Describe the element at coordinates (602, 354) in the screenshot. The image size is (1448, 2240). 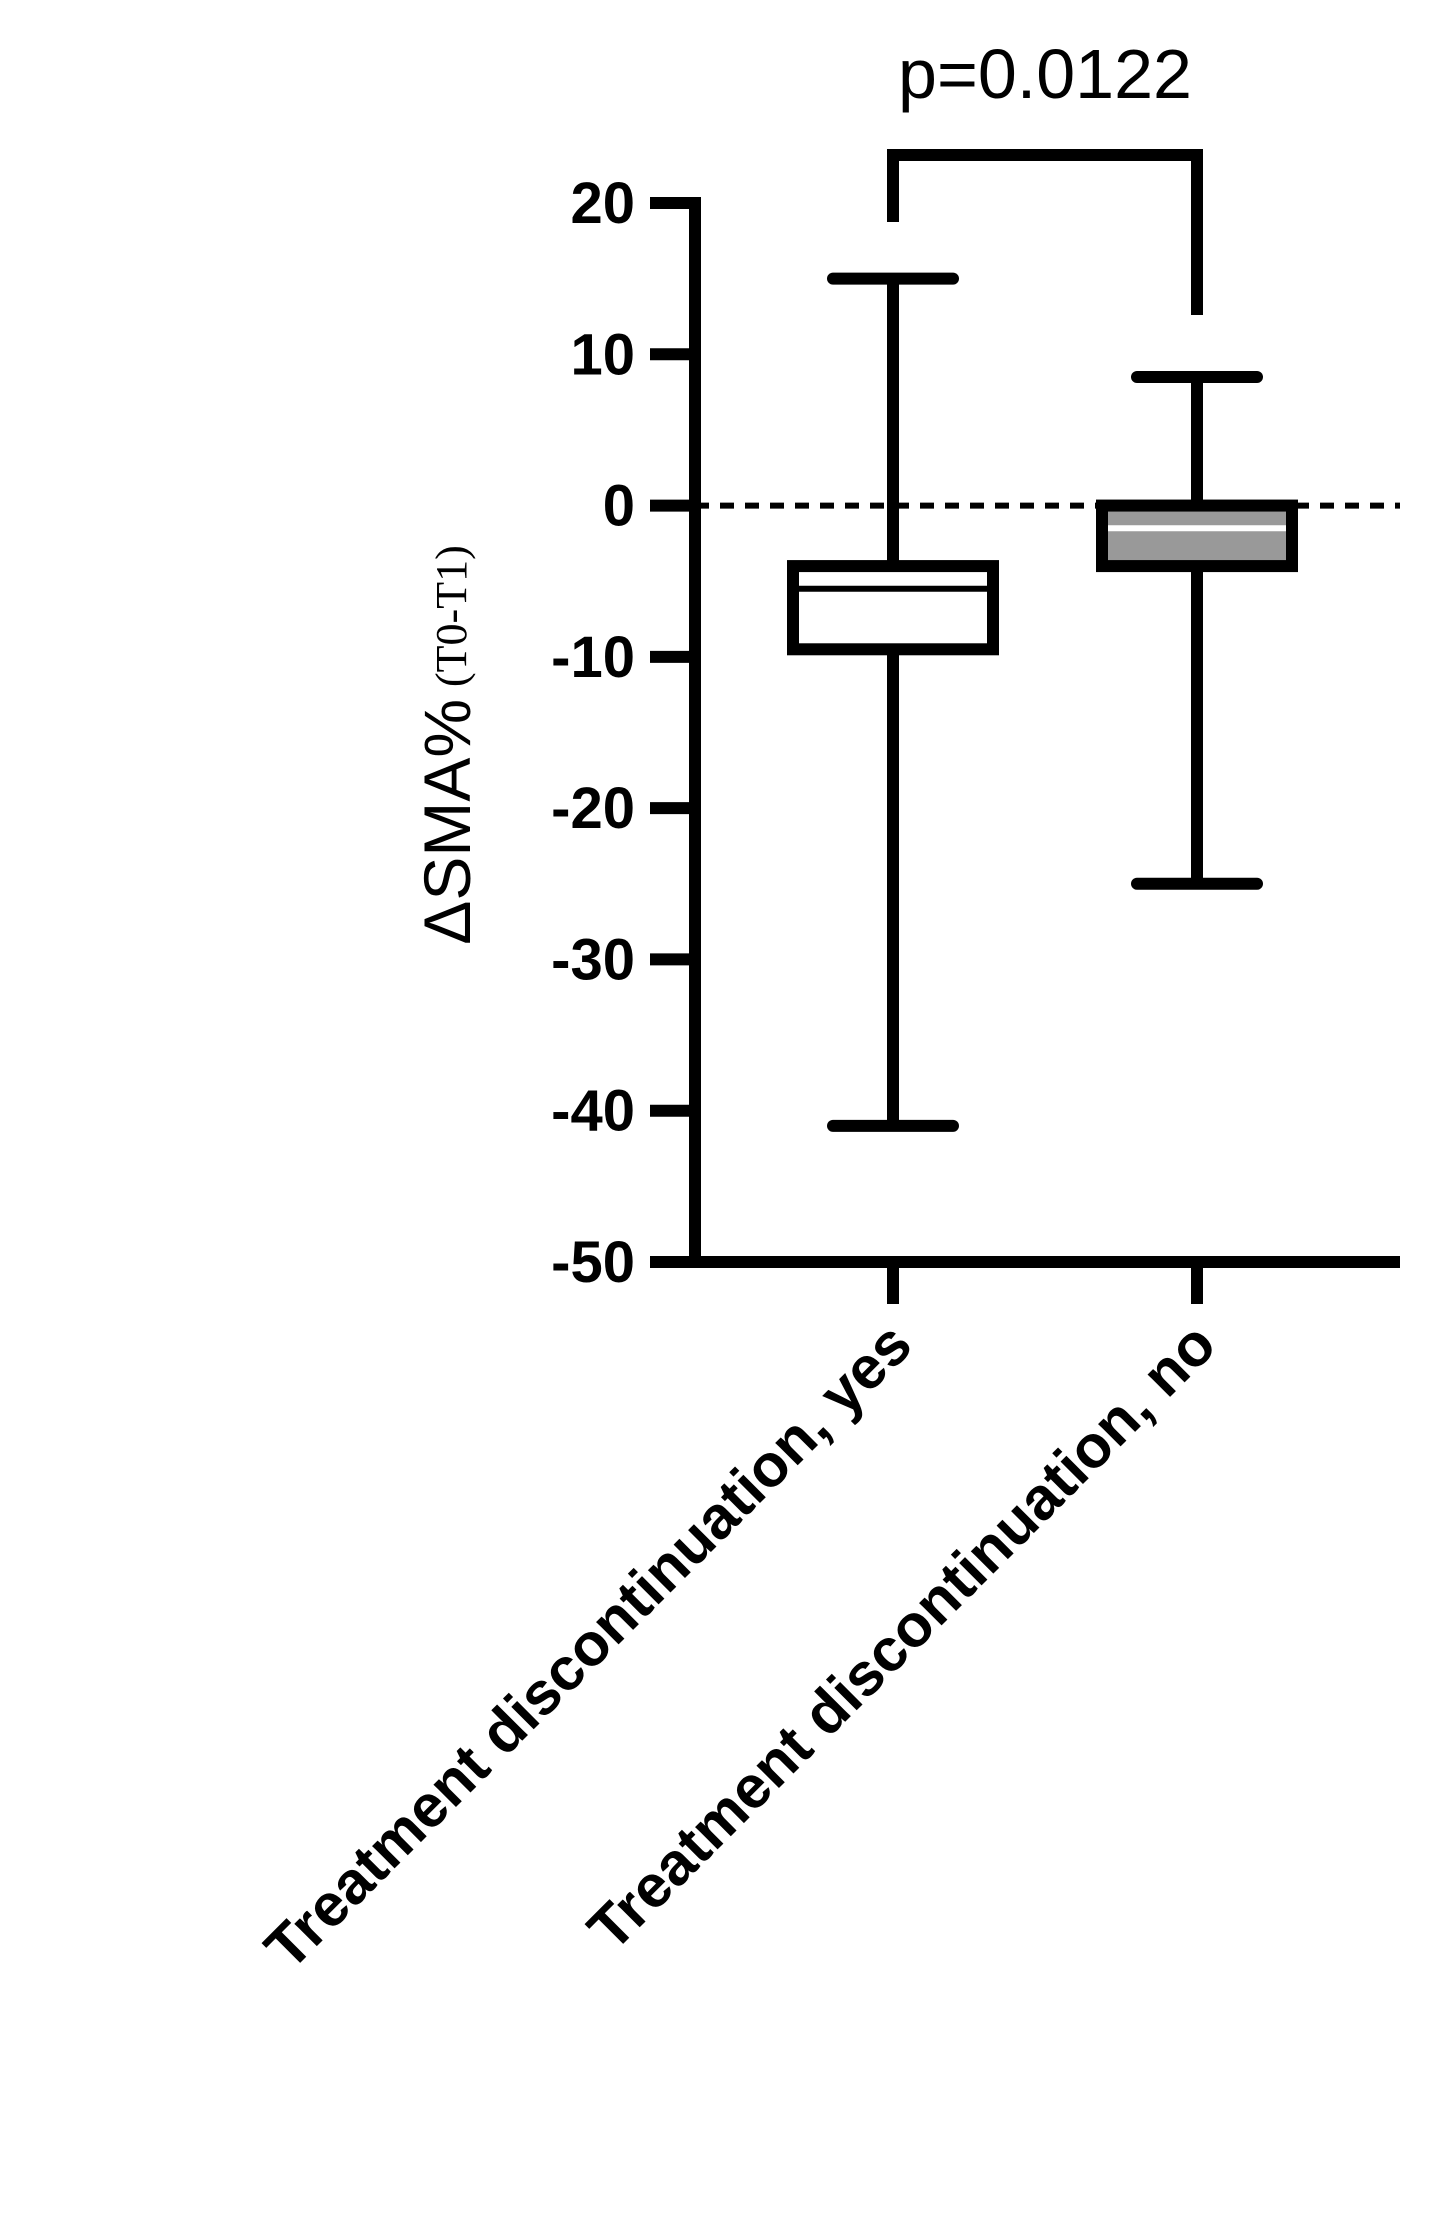
I see `y-tick-label: 10` at that location.